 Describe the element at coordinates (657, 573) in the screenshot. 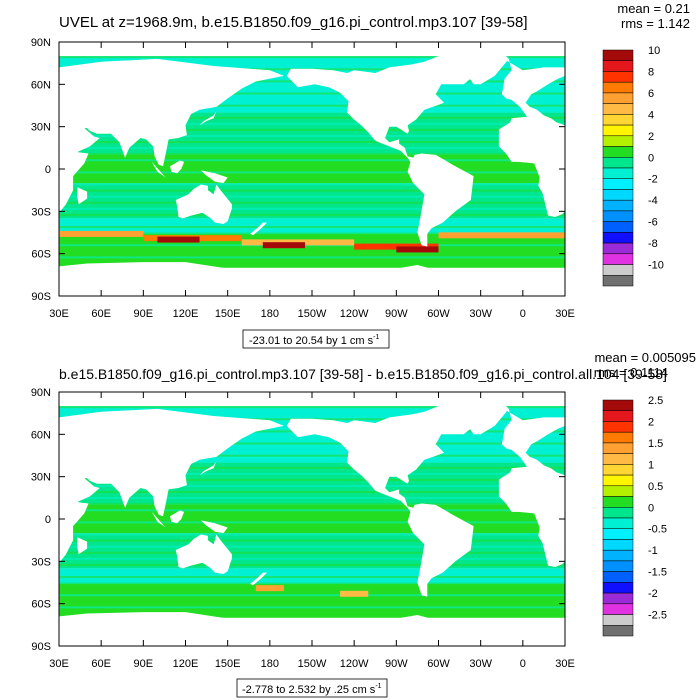

I see `colorbar-label: -1.5` at that location.